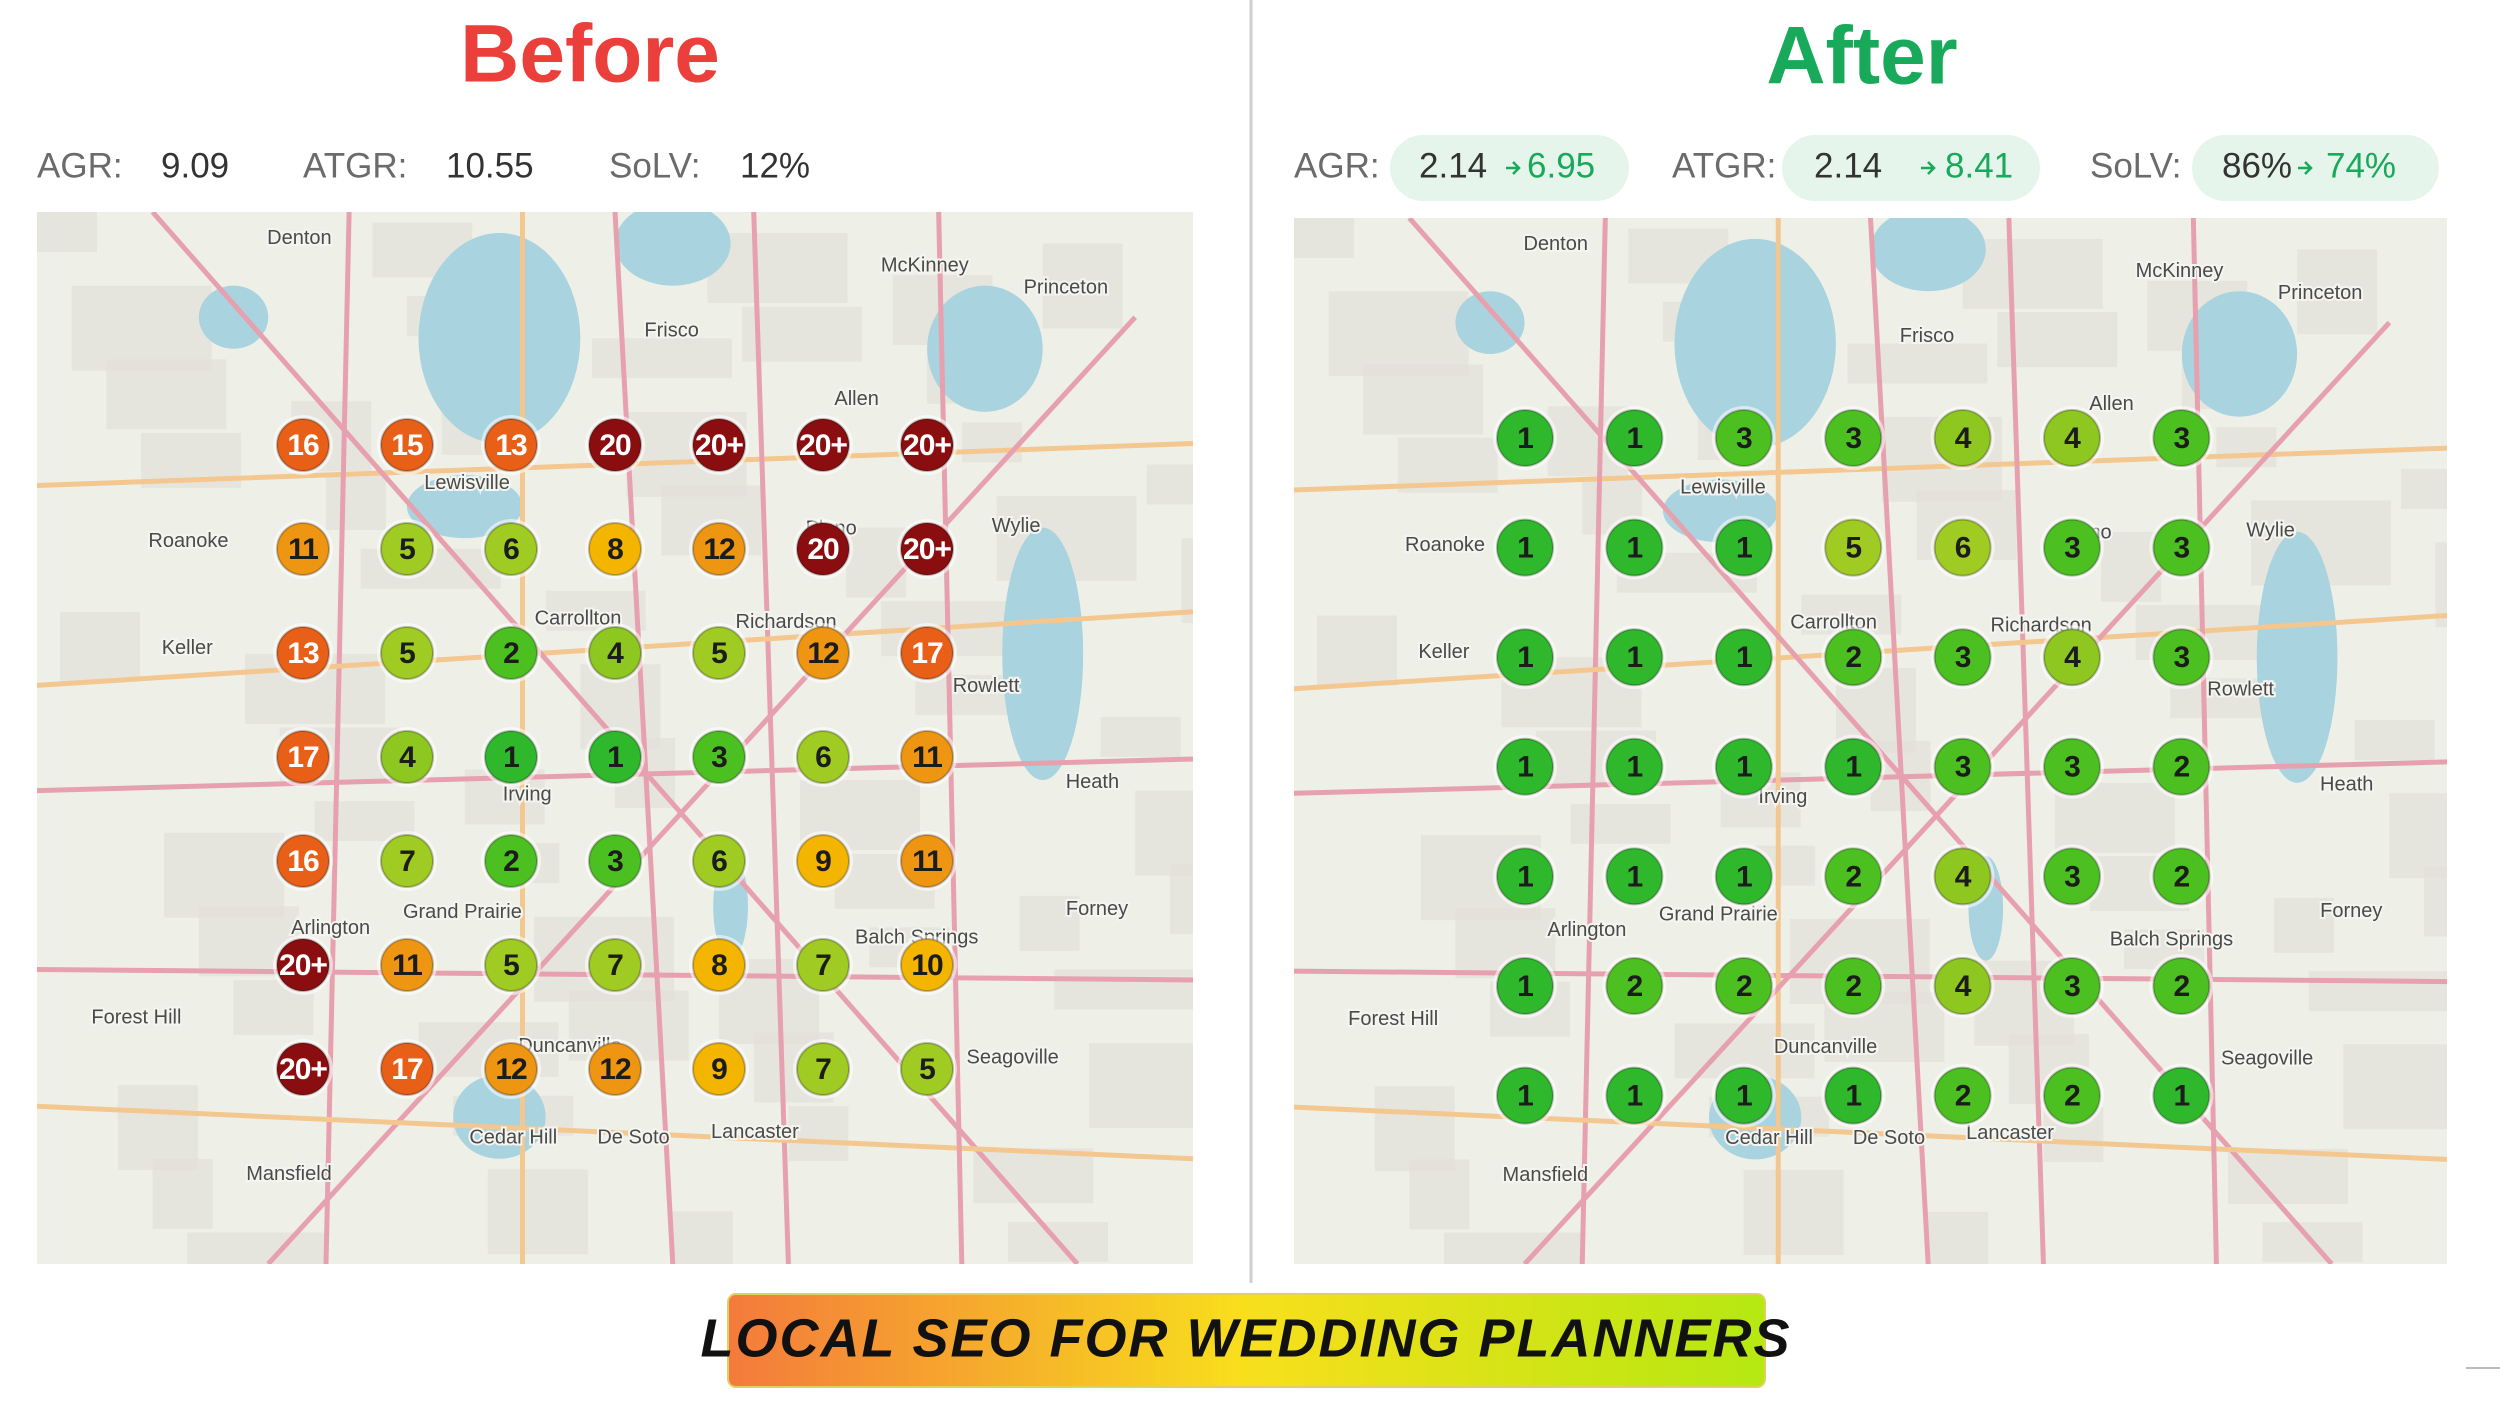 This screenshot has height=1406, width=2500. Describe the element at coordinates (2171, 939) in the screenshot. I see `map-label: Balch Springs` at that location.